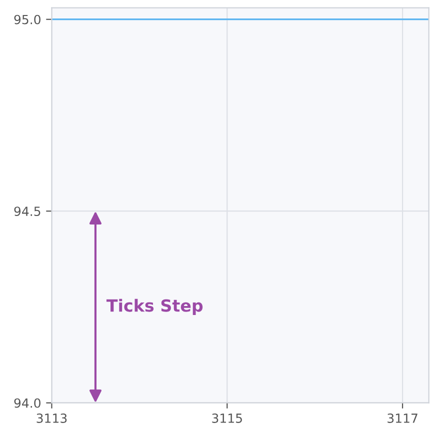 The width and height of the screenshot is (431, 436). What do you see at coordinates (51, 418) in the screenshot?
I see `x-tick-label: 3113` at bounding box center [51, 418].